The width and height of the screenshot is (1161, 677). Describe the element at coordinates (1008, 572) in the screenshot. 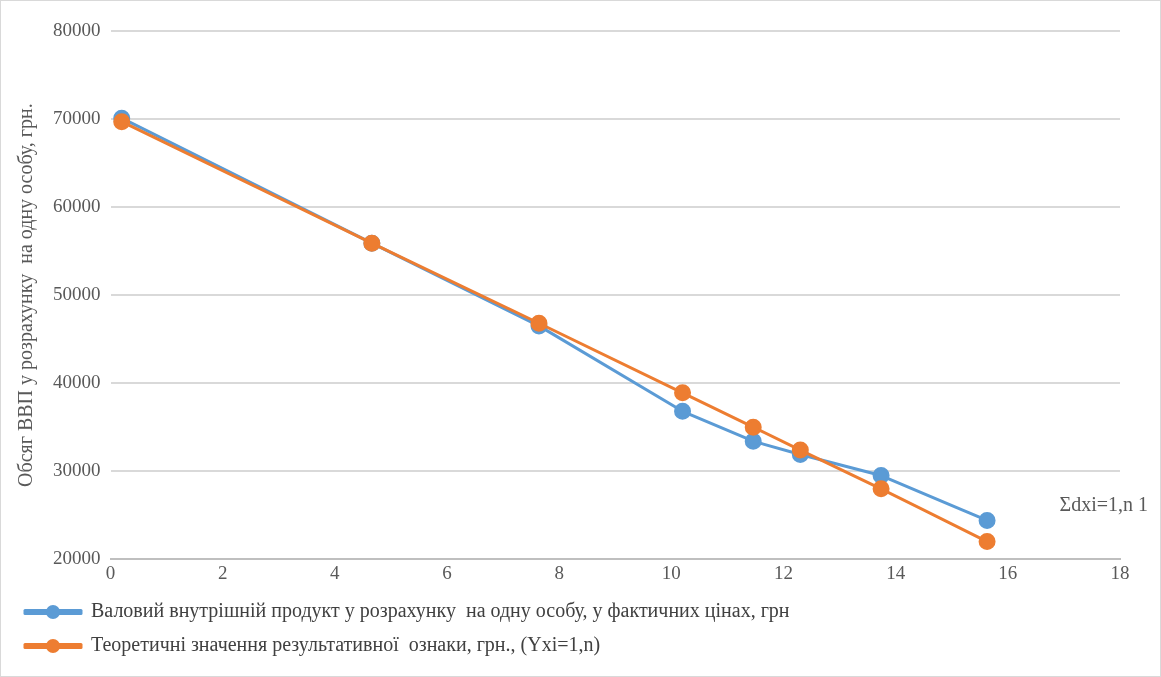

I see `x-tick-label: 16` at that location.